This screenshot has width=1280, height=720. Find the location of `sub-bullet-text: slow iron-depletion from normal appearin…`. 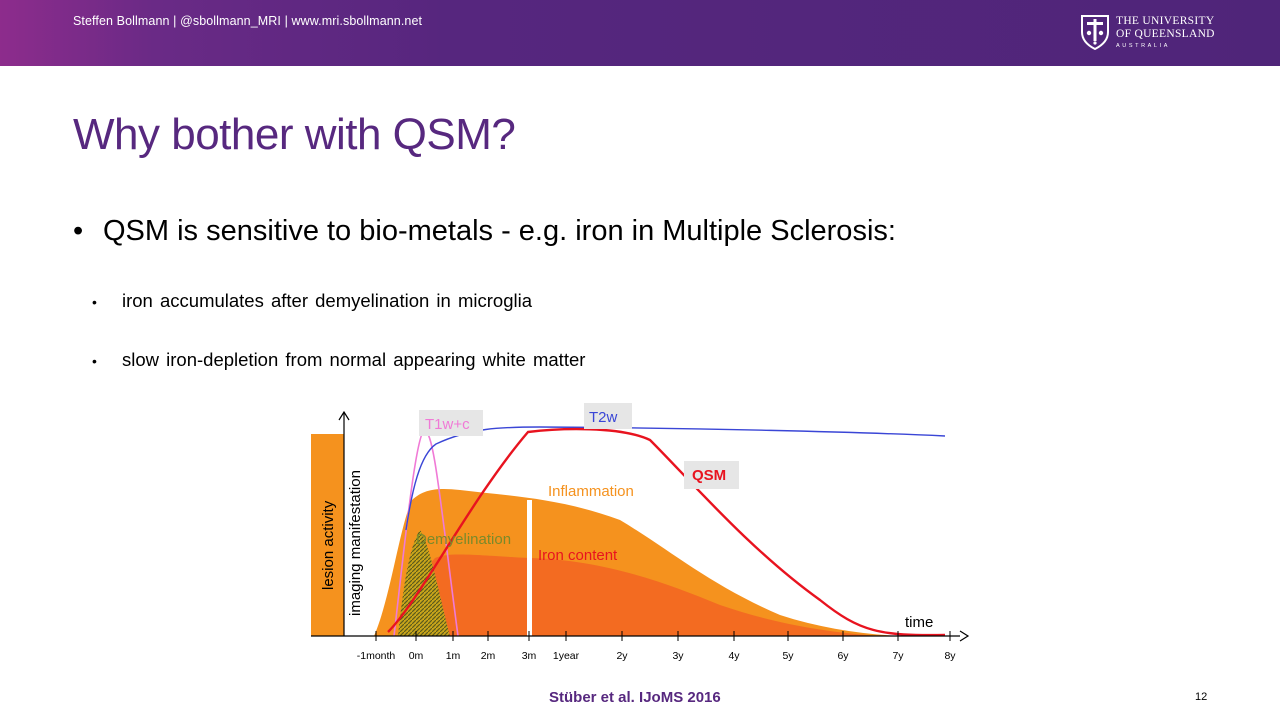

sub-bullet-text: slow iron-depletion from normal appearin… is located at coordinates (354, 359).